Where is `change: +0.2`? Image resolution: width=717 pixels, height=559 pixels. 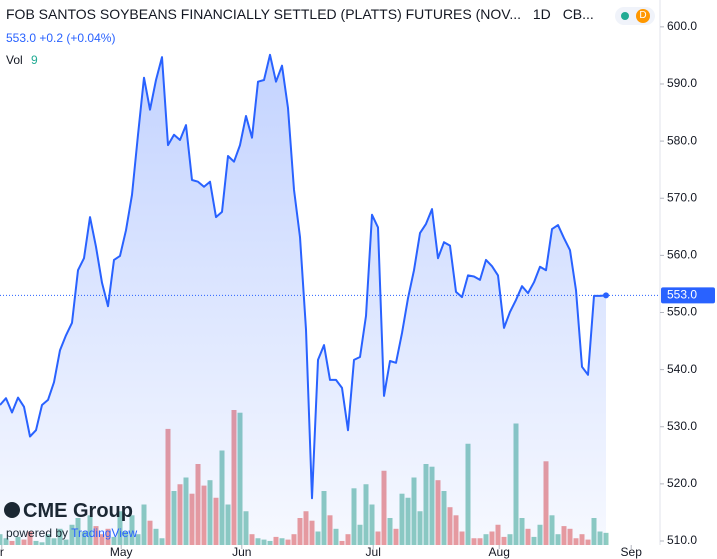
change: +0.2 is located at coordinates (51, 38).